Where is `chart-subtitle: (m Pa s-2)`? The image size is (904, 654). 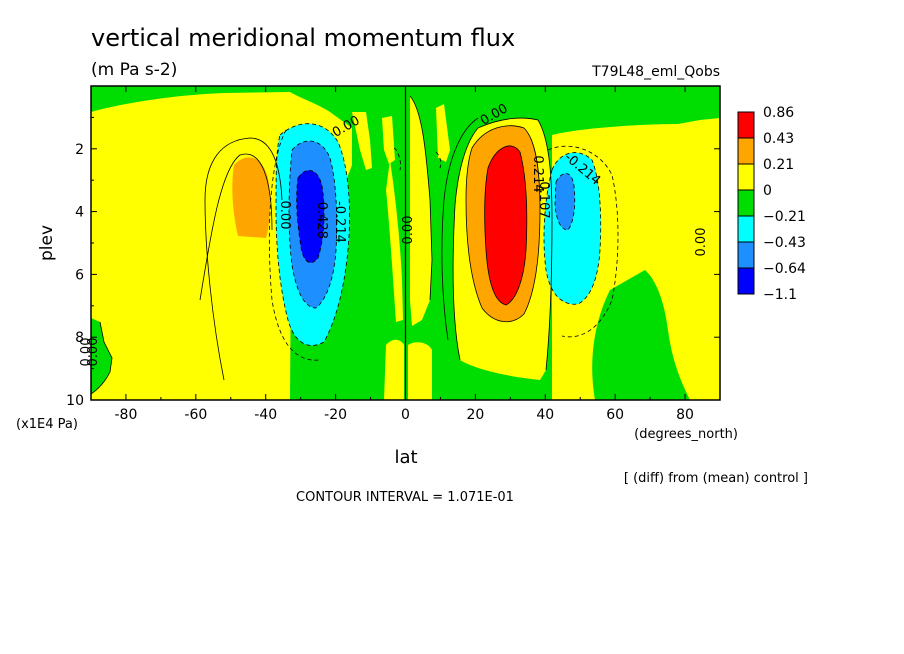 chart-subtitle: (m Pa s-2) is located at coordinates (134, 70).